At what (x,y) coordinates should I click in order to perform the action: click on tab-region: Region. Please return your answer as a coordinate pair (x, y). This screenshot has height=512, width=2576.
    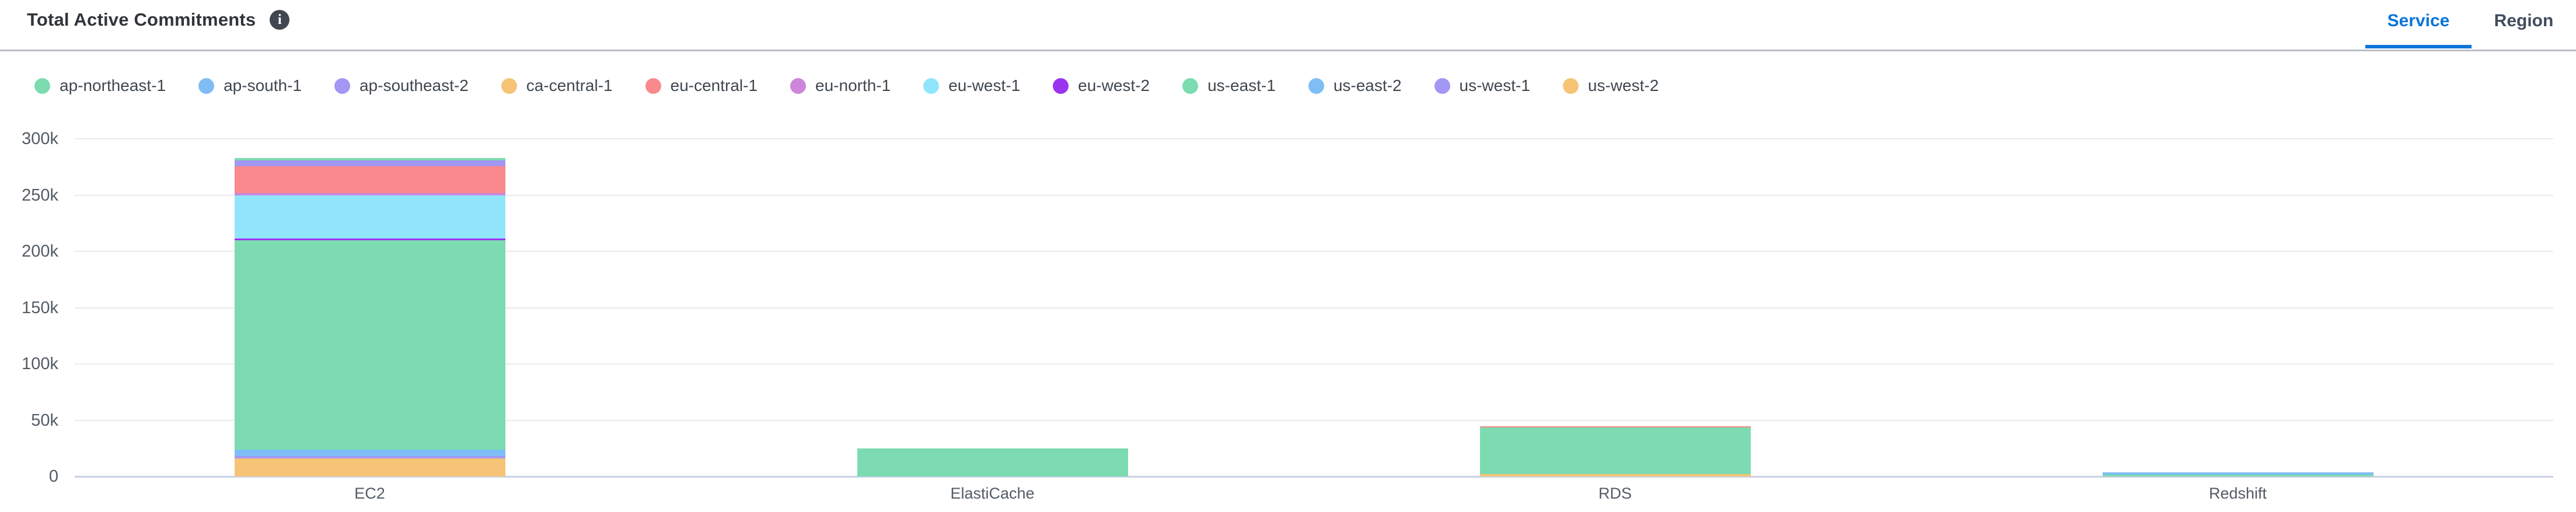
    Looking at the image, I should click on (2524, 20).